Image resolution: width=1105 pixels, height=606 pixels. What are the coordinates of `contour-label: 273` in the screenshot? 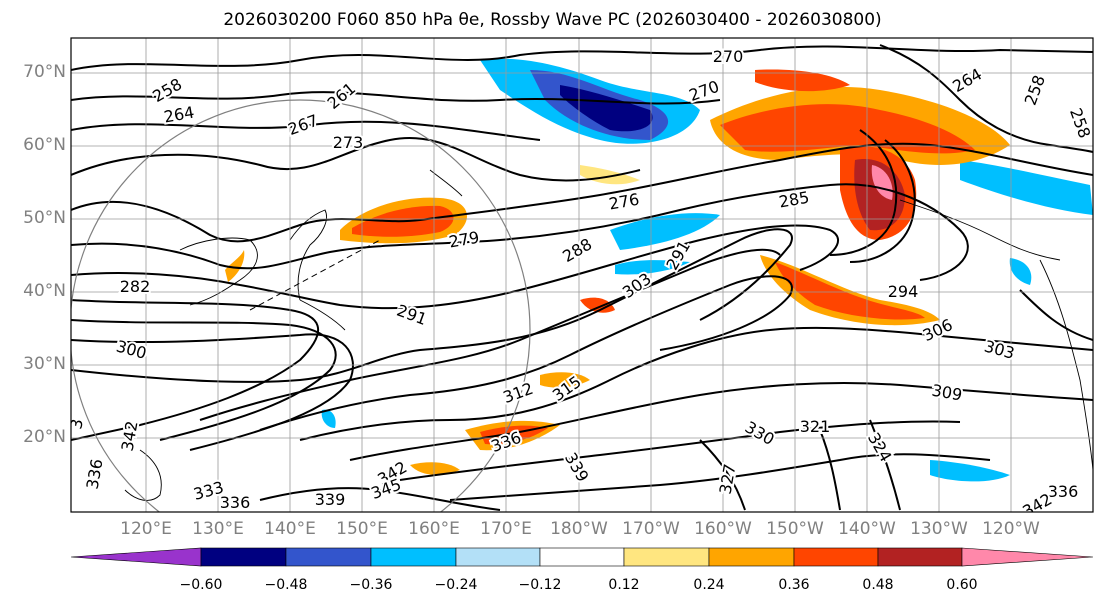 It's located at (348, 142).